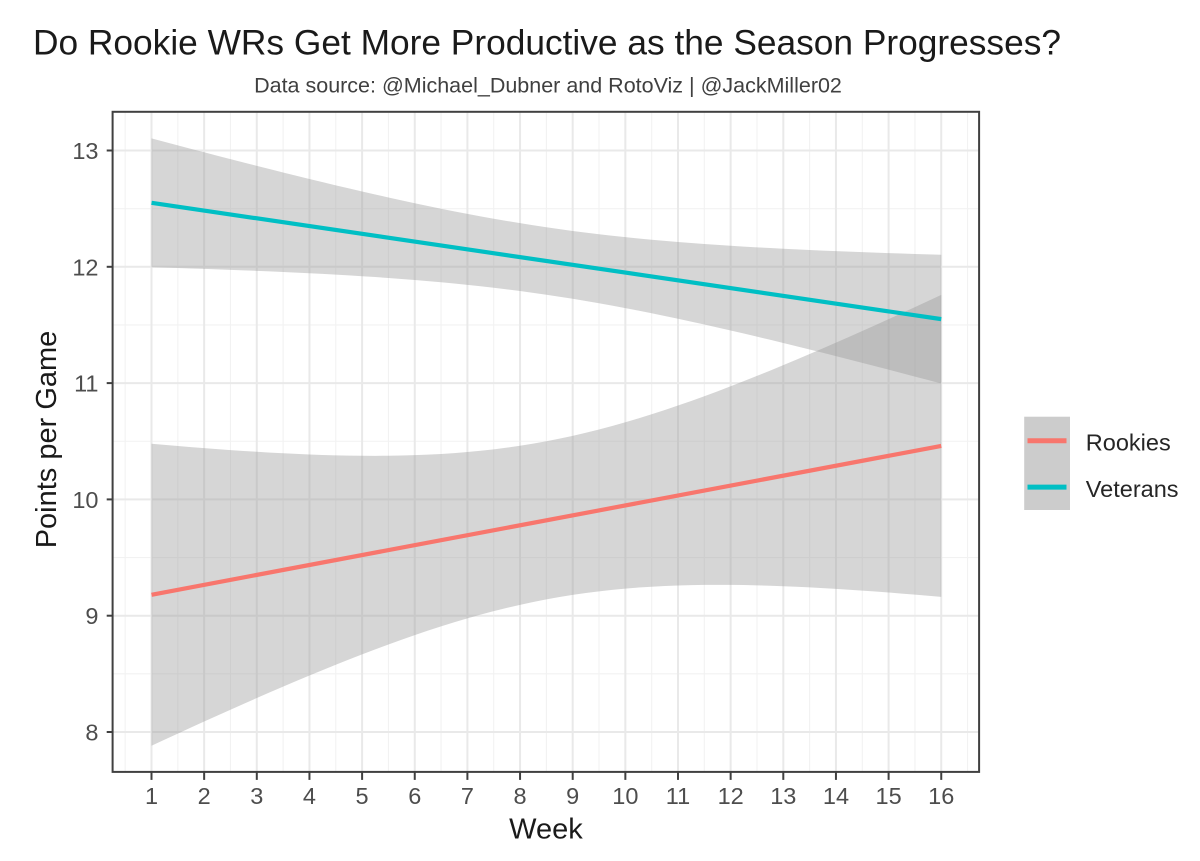 The image size is (1200, 861). Describe the element at coordinates (836, 796) in the screenshot. I see `svg-text: 14` at that location.